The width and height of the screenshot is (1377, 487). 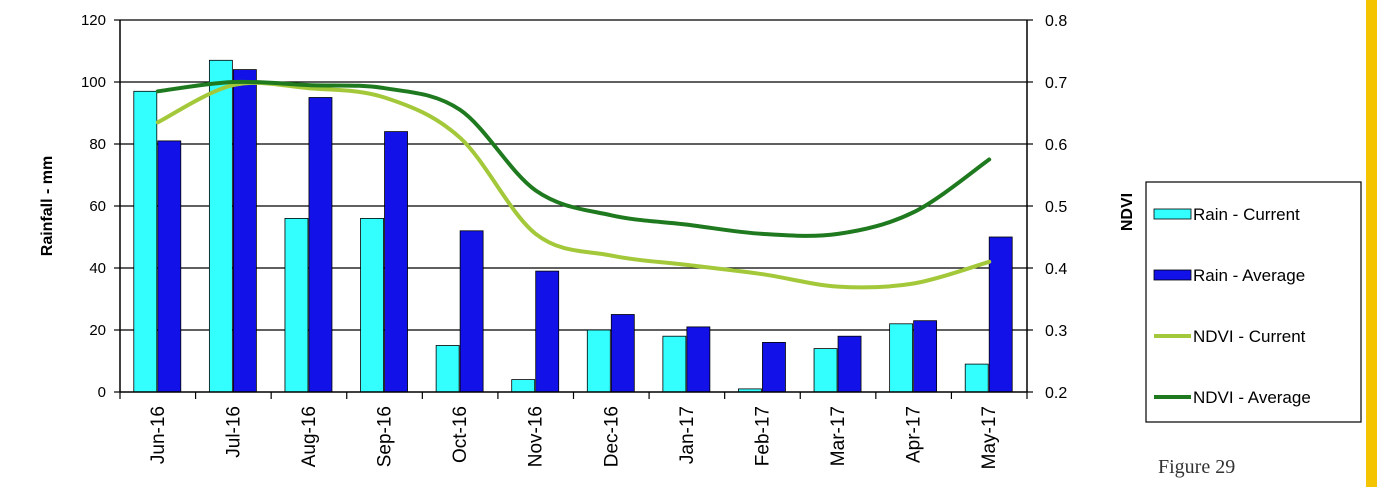 What do you see at coordinates (460, 434) in the screenshot?
I see `x-tick-label: Oct-16` at bounding box center [460, 434].